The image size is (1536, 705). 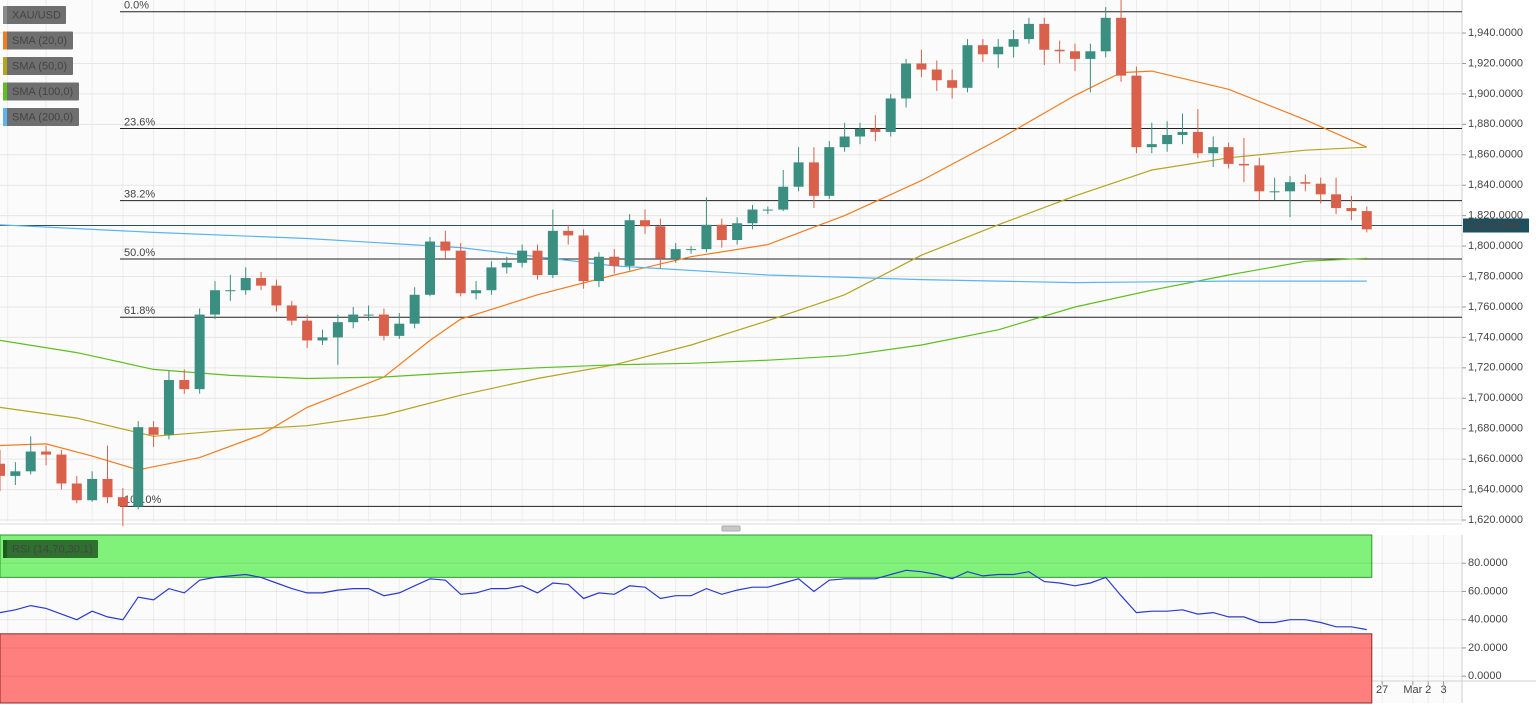 What do you see at coordinates (1495, 124) in the screenshot?
I see `y-tick-label: 1,880.0000` at bounding box center [1495, 124].